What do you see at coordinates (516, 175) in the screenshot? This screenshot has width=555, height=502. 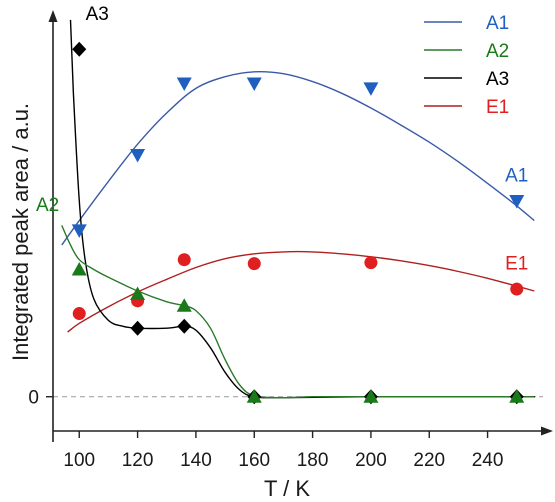 I see `annotation-a1: A1` at bounding box center [516, 175].